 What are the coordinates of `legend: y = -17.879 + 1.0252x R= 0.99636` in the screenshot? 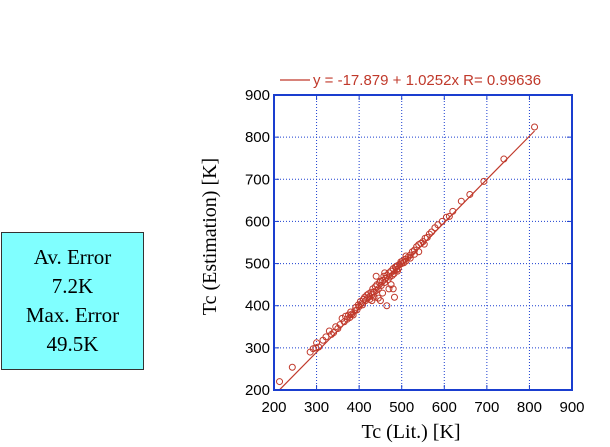 It's located at (410, 80).